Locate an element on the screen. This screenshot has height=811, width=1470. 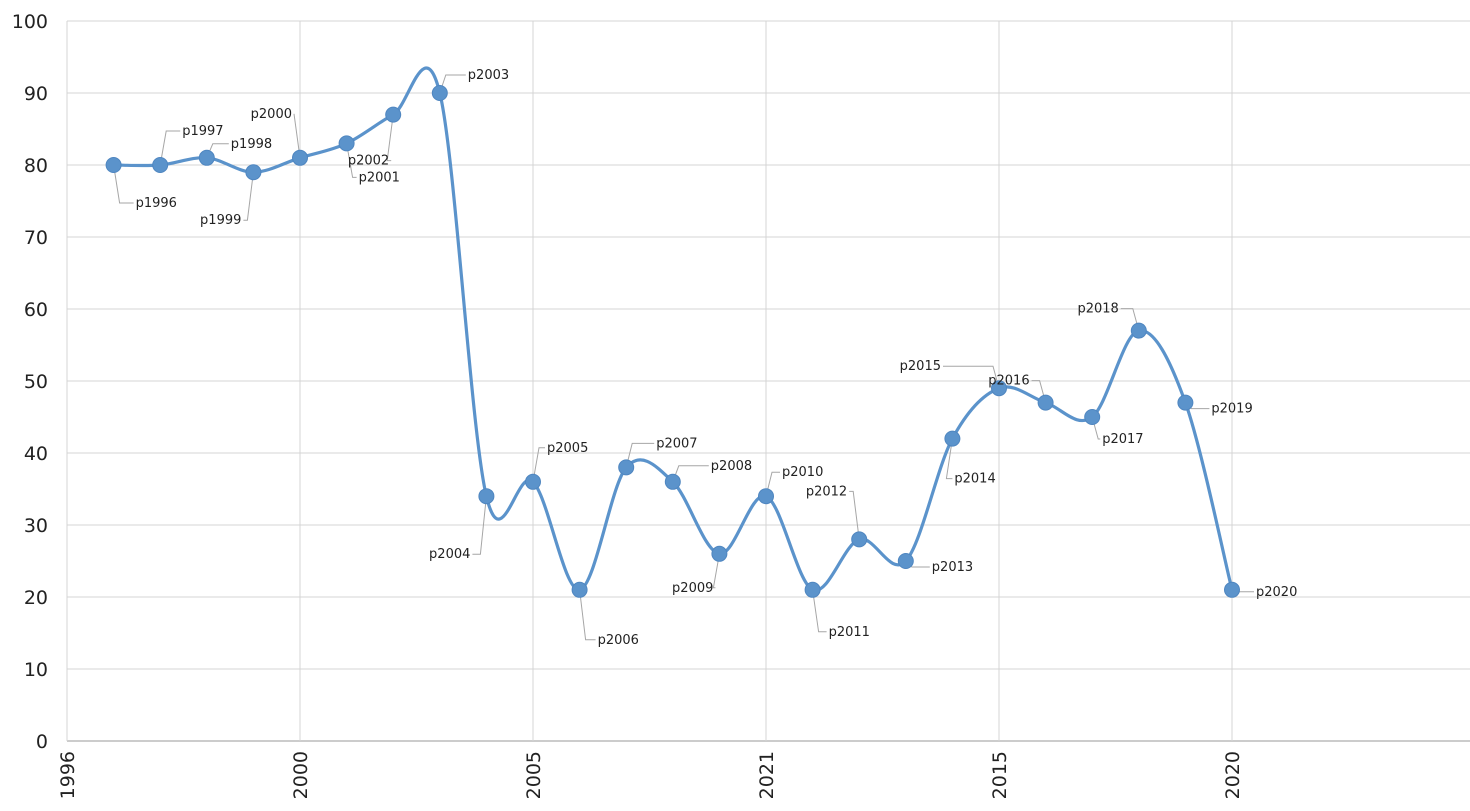
x-tick-label: 2005 is located at coordinates (534, 775).